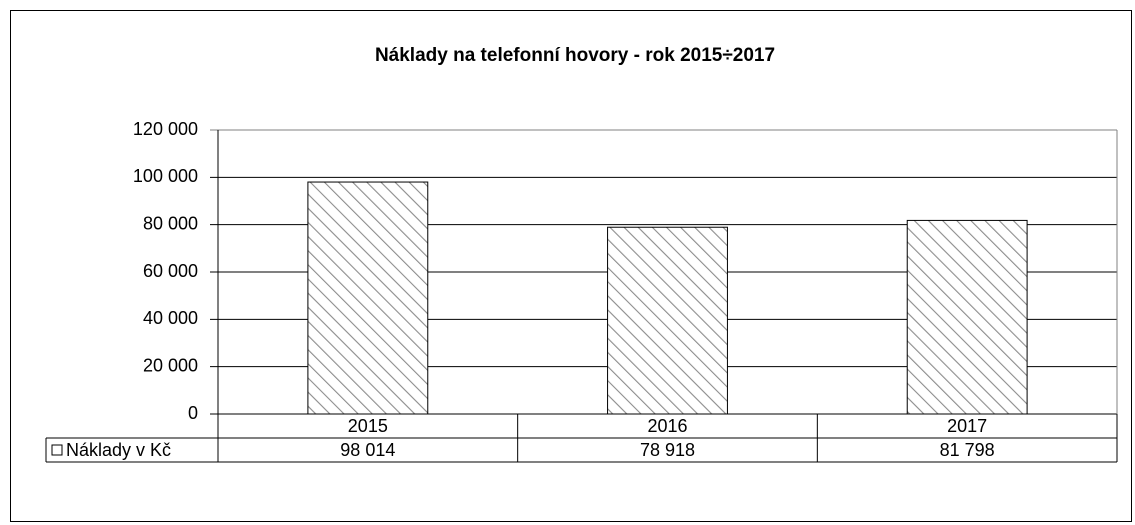 Image resolution: width=1135 pixels, height=525 pixels. I want to click on data-table-value: 81 798, so click(967, 450).